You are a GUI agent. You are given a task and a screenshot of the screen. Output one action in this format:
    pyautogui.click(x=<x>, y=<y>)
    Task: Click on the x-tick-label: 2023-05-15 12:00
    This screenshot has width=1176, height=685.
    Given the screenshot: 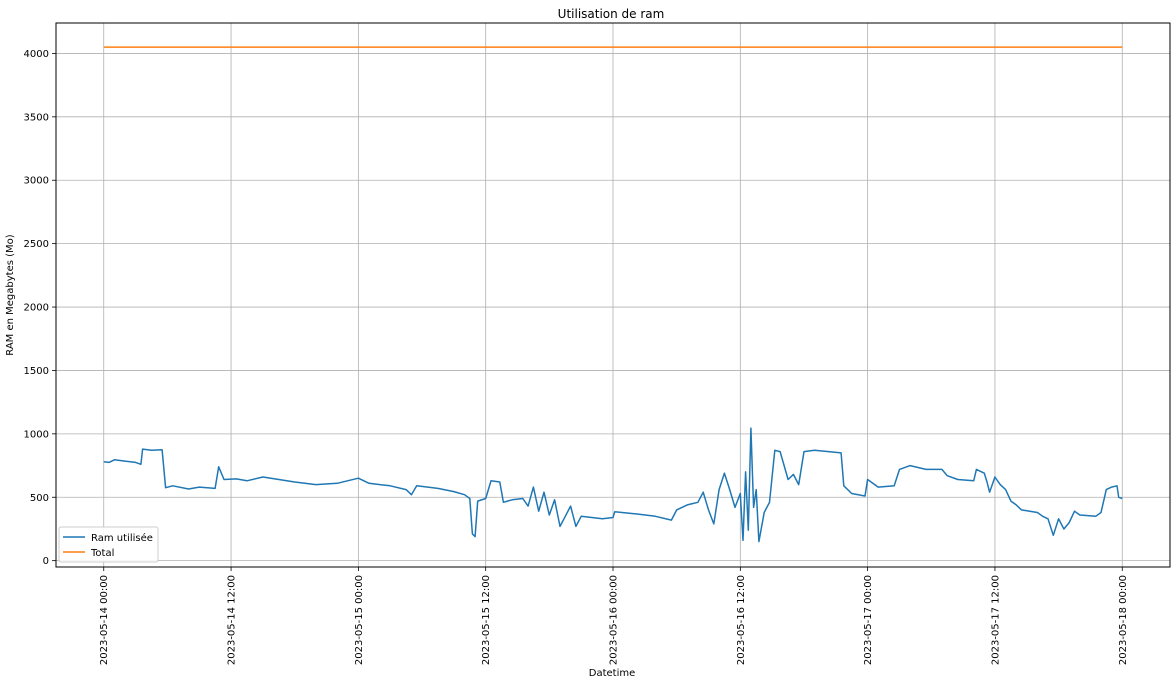 What is the action you would take?
    pyautogui.click(x=486, y=620)
    